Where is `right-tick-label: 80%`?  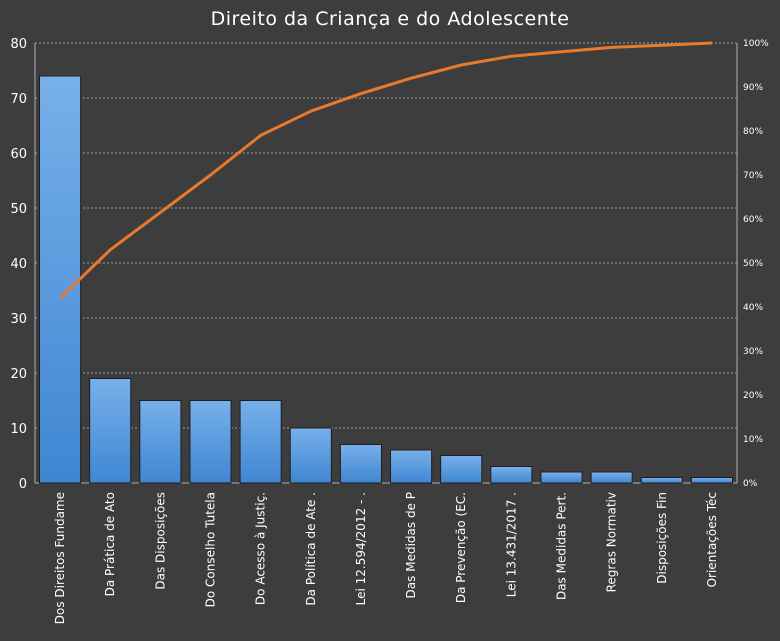 right-tick-label: 80% is located at coordinates (753, 132).